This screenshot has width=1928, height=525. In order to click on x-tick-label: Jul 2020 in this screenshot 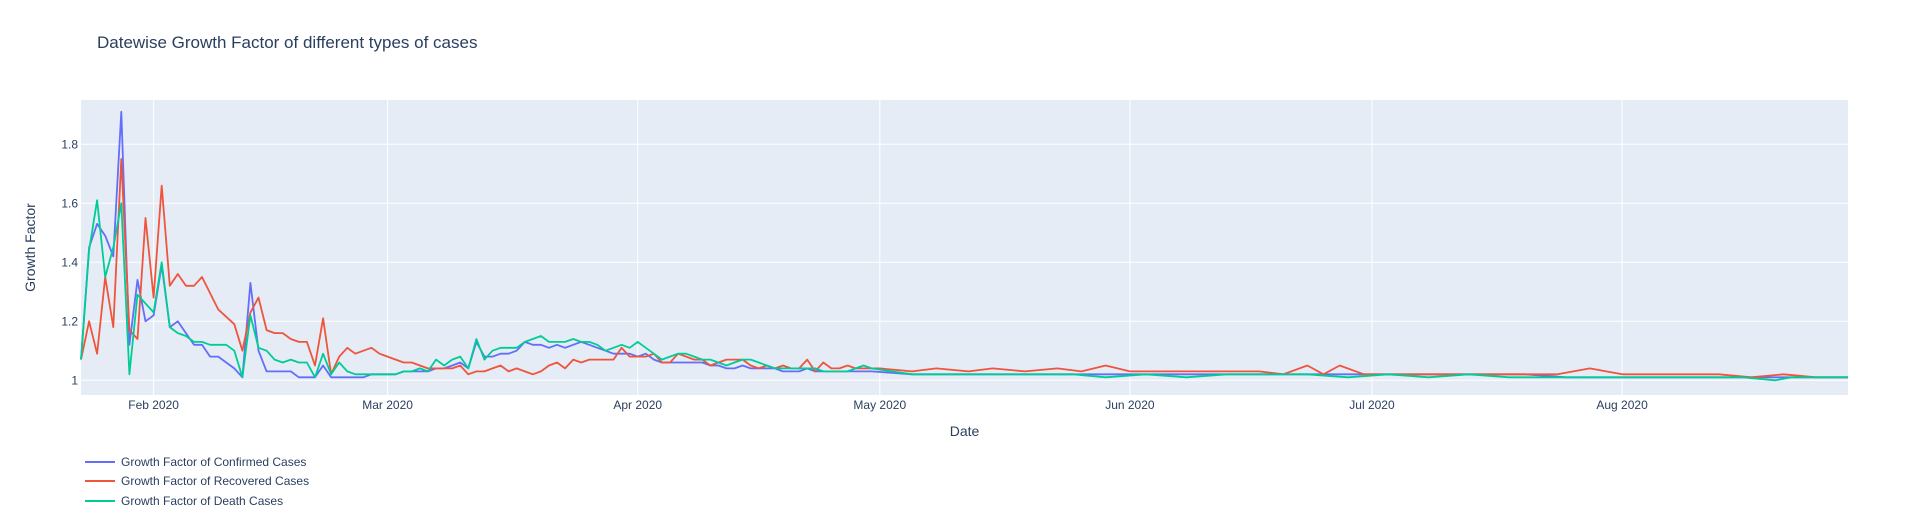, I will do `click(1372, 405)`.